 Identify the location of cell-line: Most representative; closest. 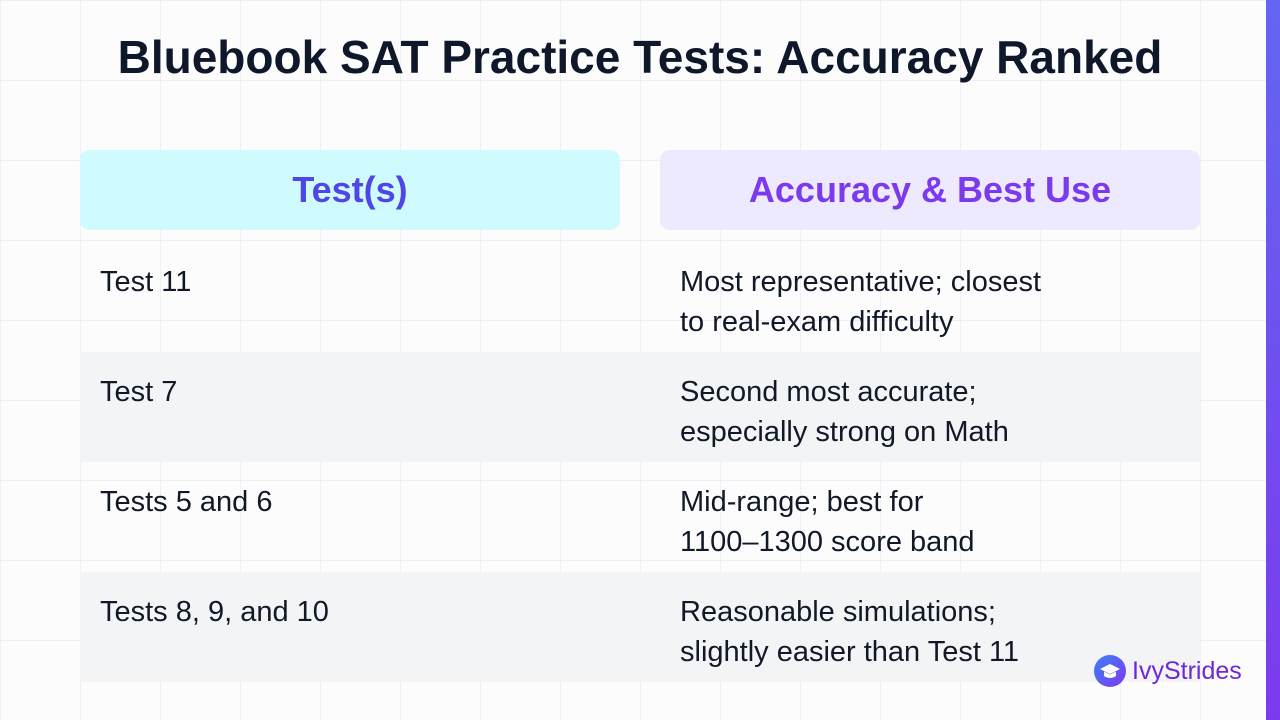
(861, 282).